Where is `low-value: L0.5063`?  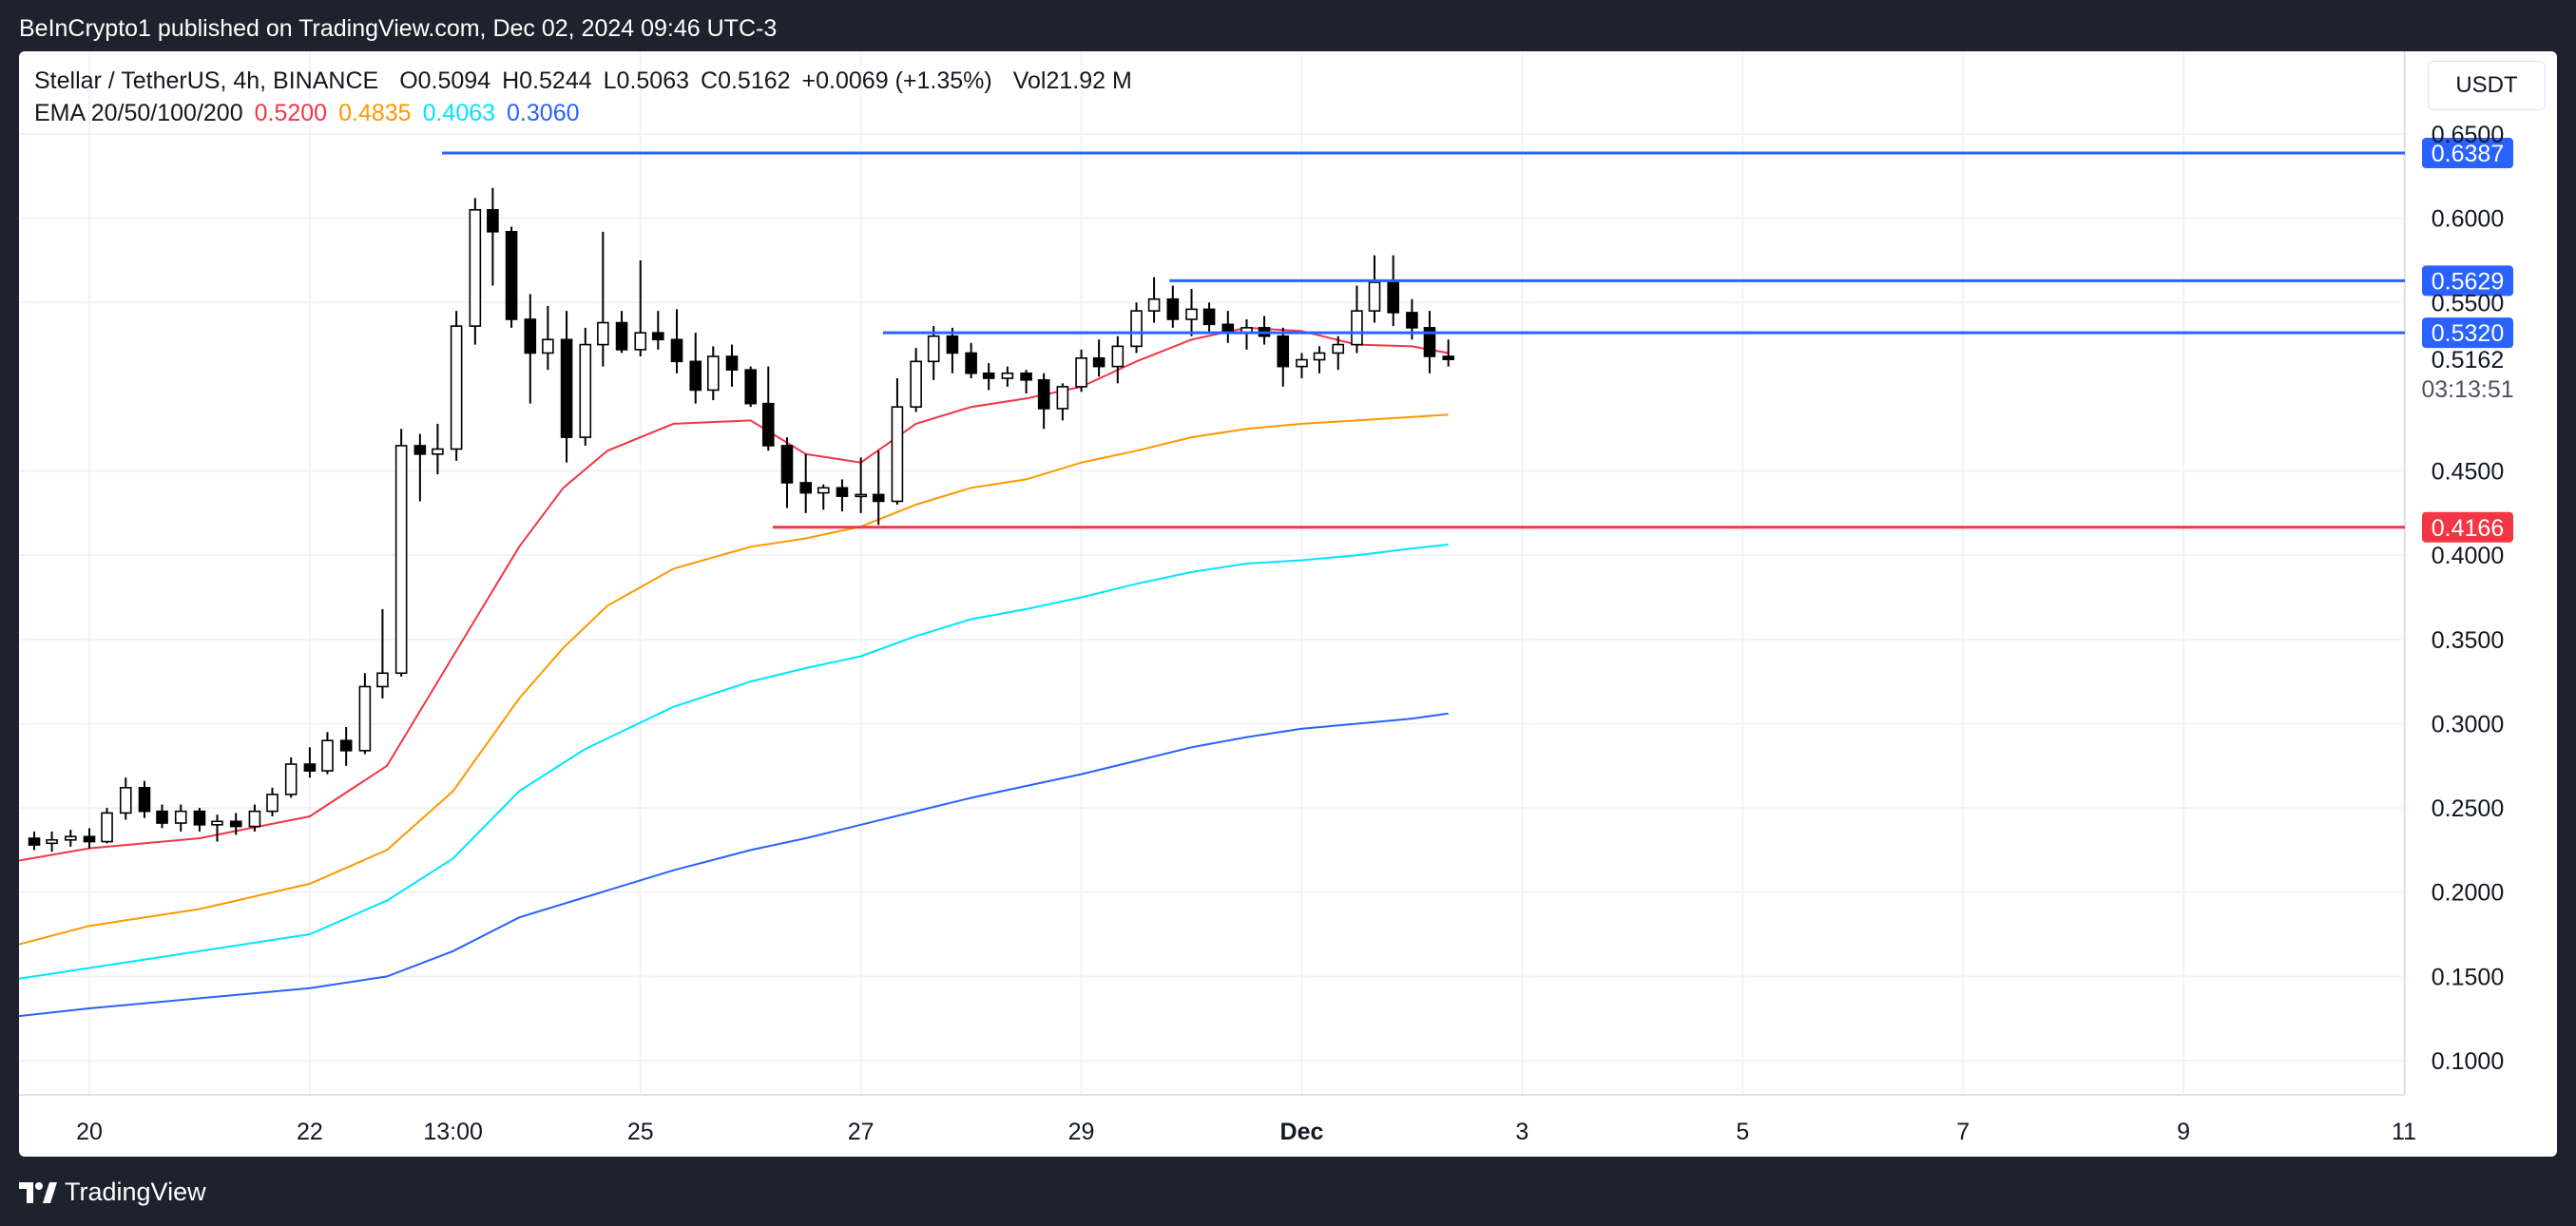 low-value: L0.5063 is located at coordinates (646, 81).